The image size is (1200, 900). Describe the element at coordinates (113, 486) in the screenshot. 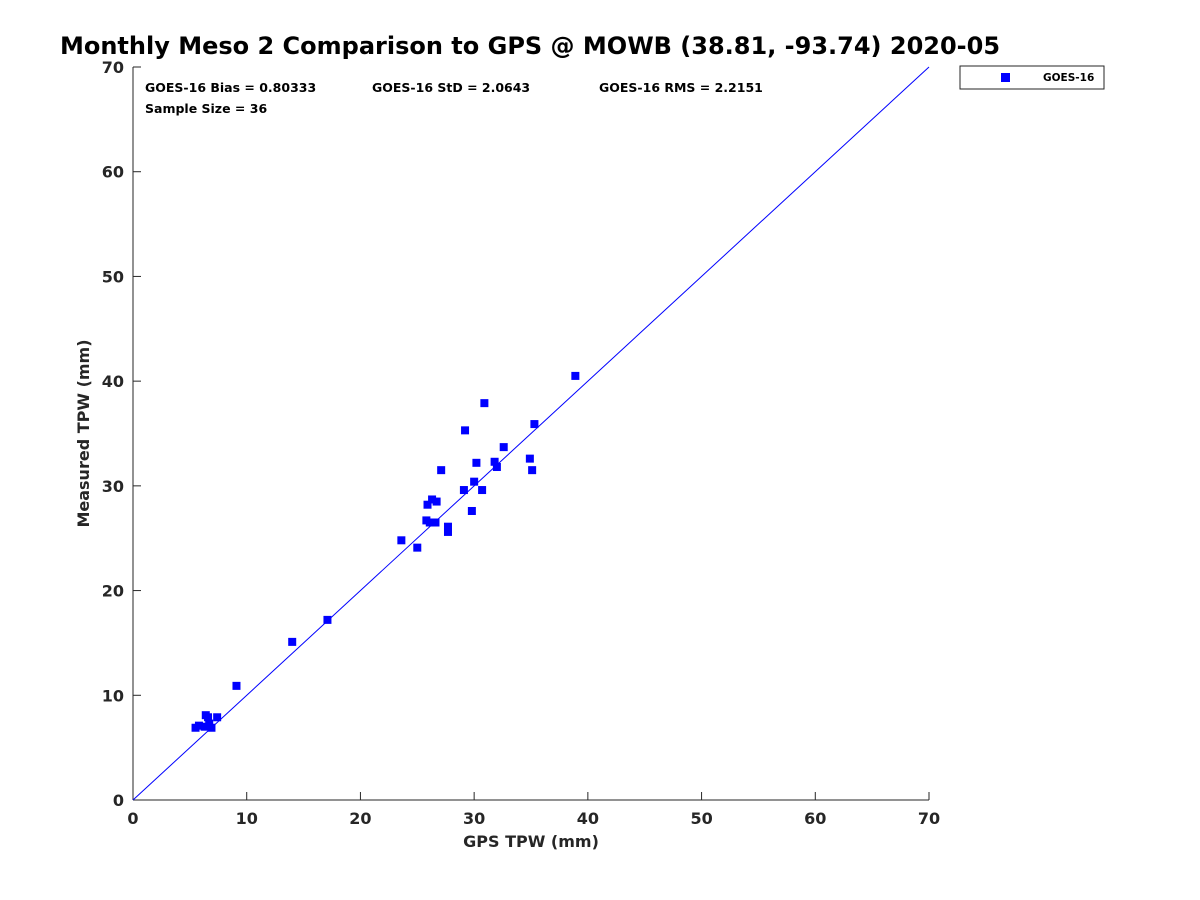

I see `y-tick-label: 30` at that location.